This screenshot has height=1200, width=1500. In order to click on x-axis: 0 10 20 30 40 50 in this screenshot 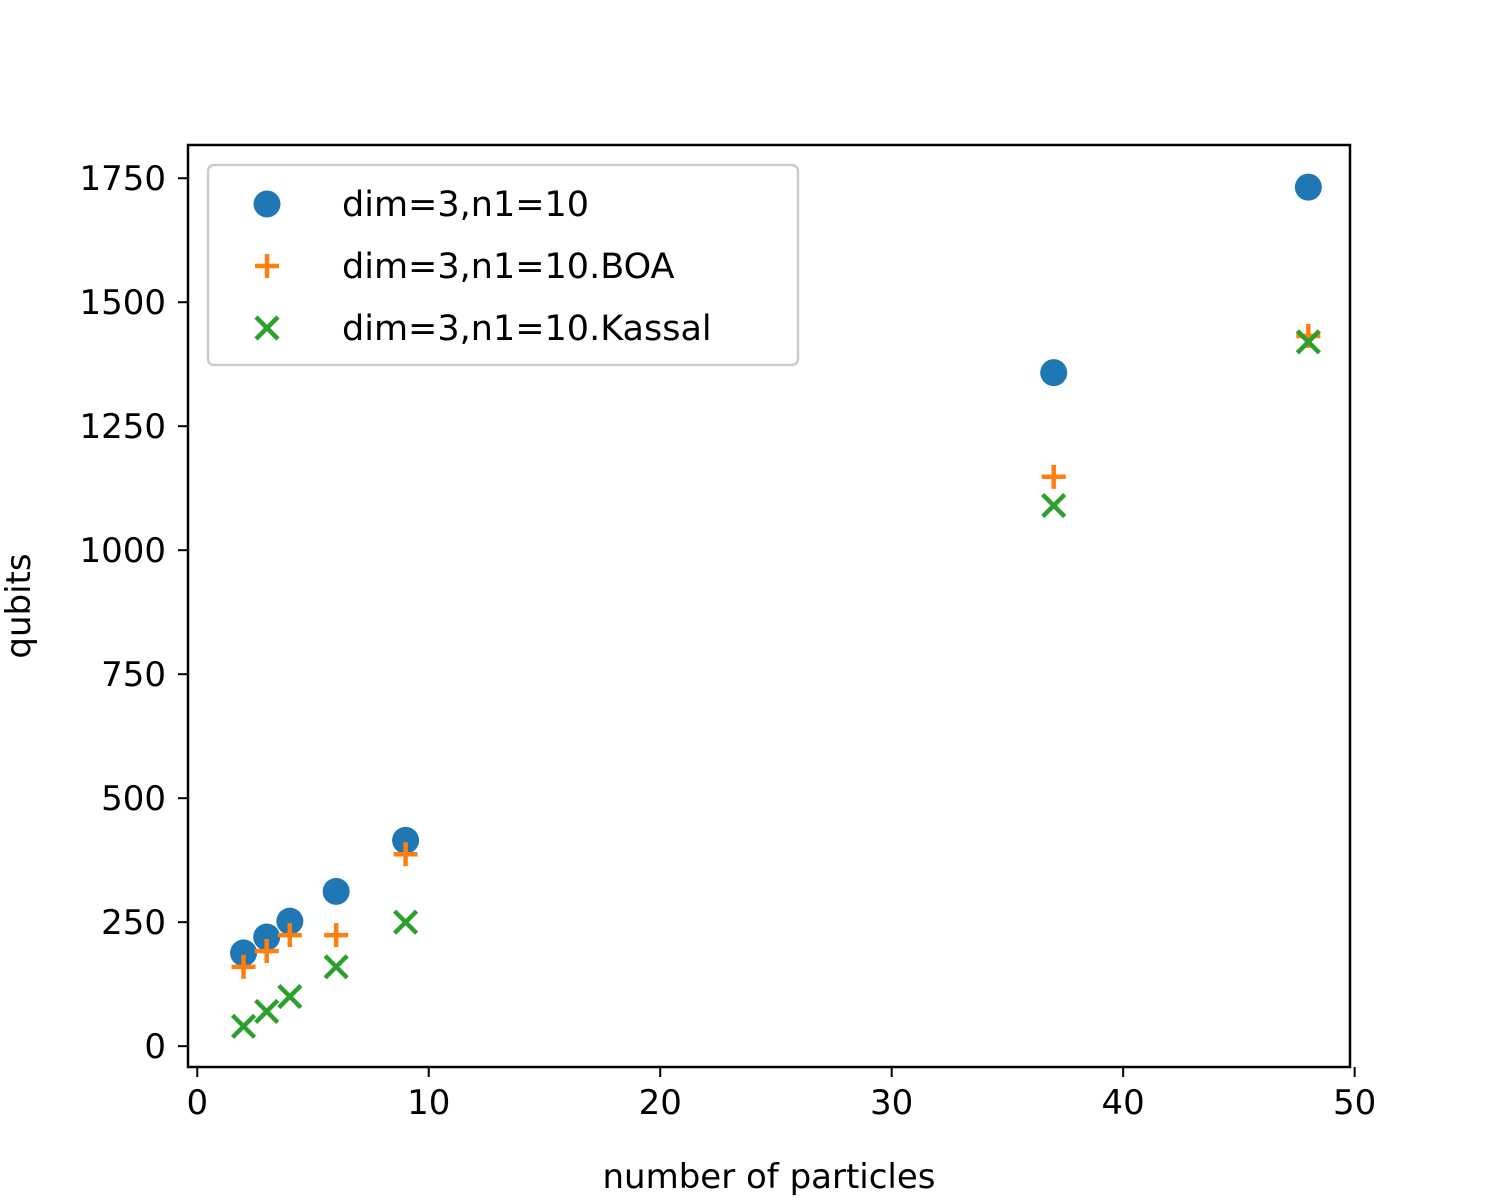, I will do `click(781, 1095)`.